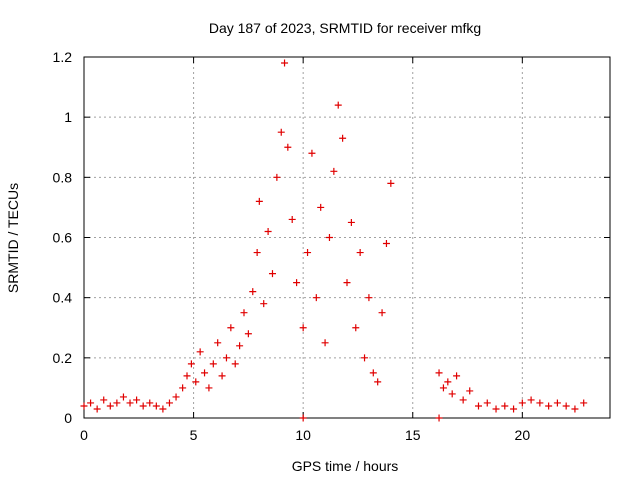  I want to click on x-tick-label: 10, so click(303, 435).